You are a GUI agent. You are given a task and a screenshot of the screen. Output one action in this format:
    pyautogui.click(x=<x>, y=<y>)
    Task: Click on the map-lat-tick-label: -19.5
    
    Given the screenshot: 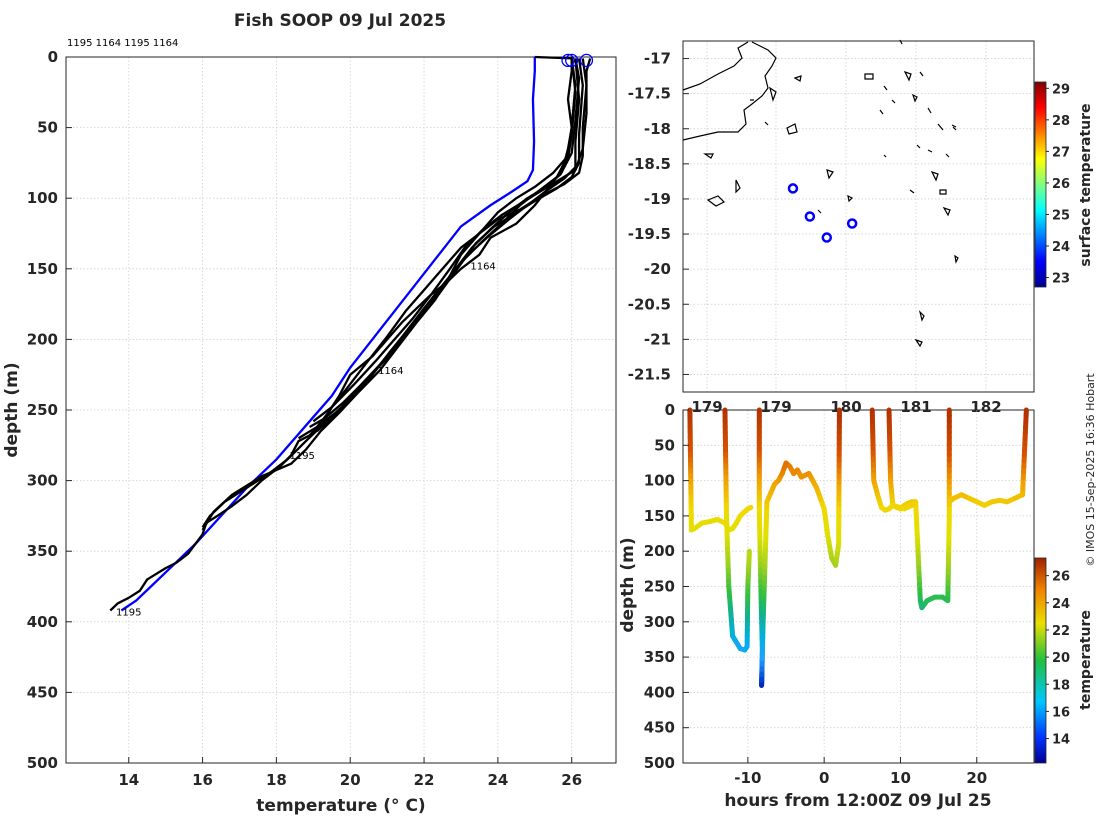 What is the action you would take?
    pyautogui.click(x=649, y=234)
    